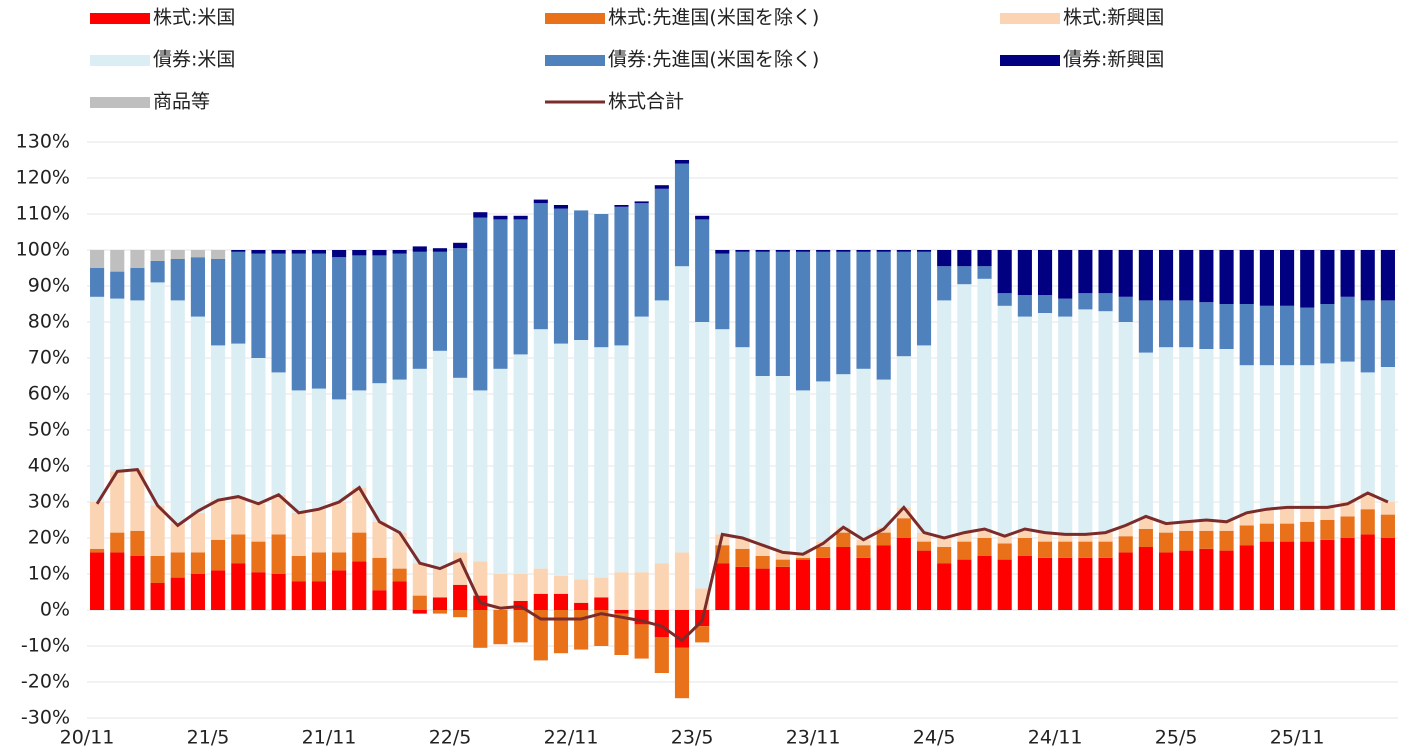  I want to click on y-tick-label: 60%, so click(49, 394).